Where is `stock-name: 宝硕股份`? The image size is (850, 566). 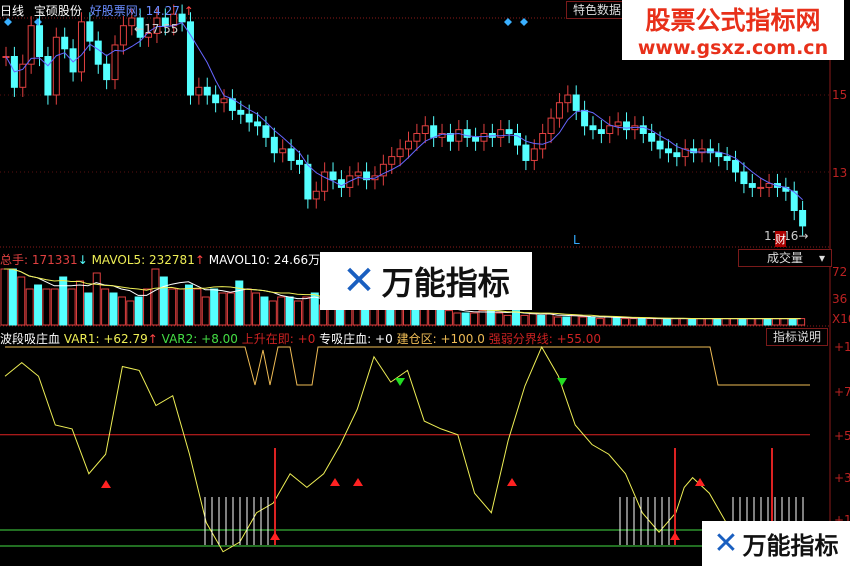
stock-name: 宝硕股份 is located at coordinates (57, 11).